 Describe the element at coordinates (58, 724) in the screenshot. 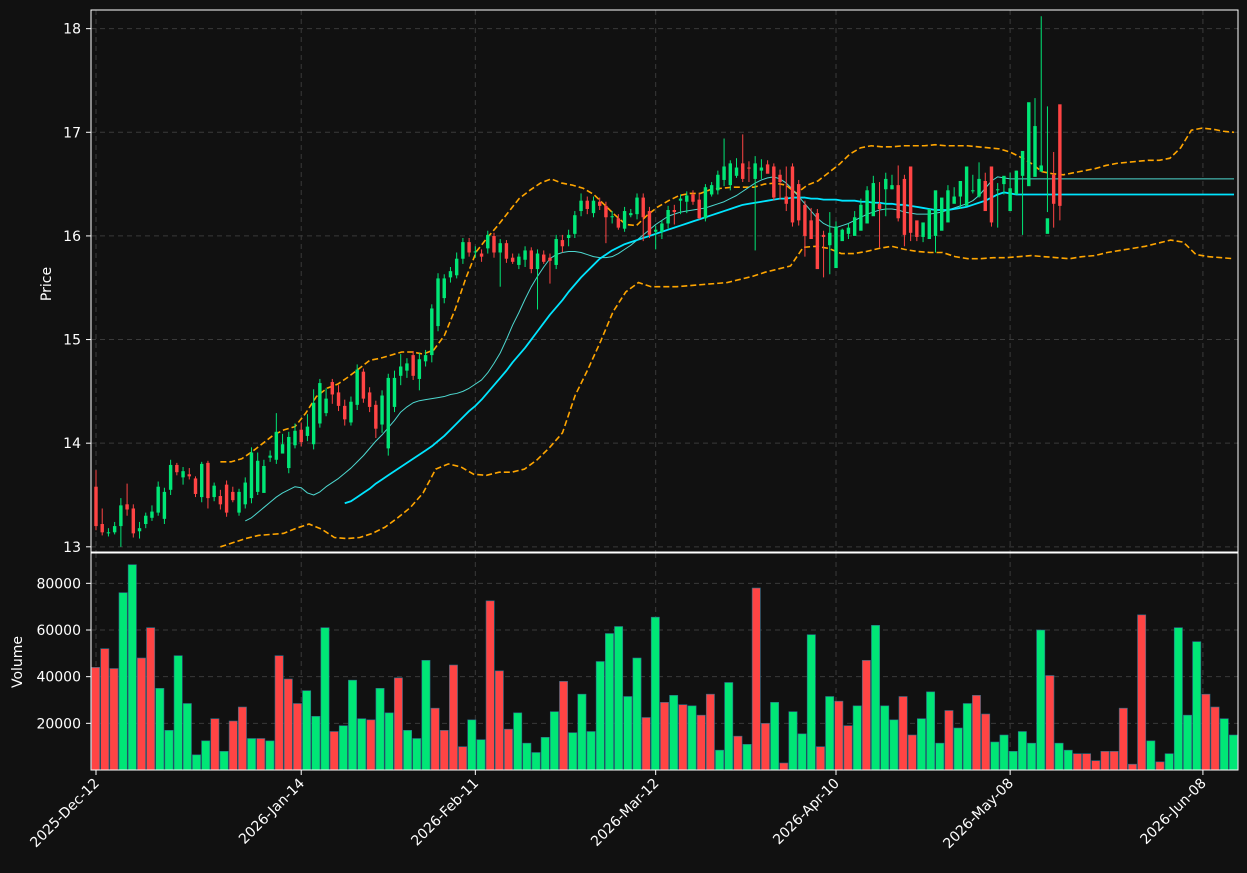

I see `volume-tick-label: 20000` at that location.